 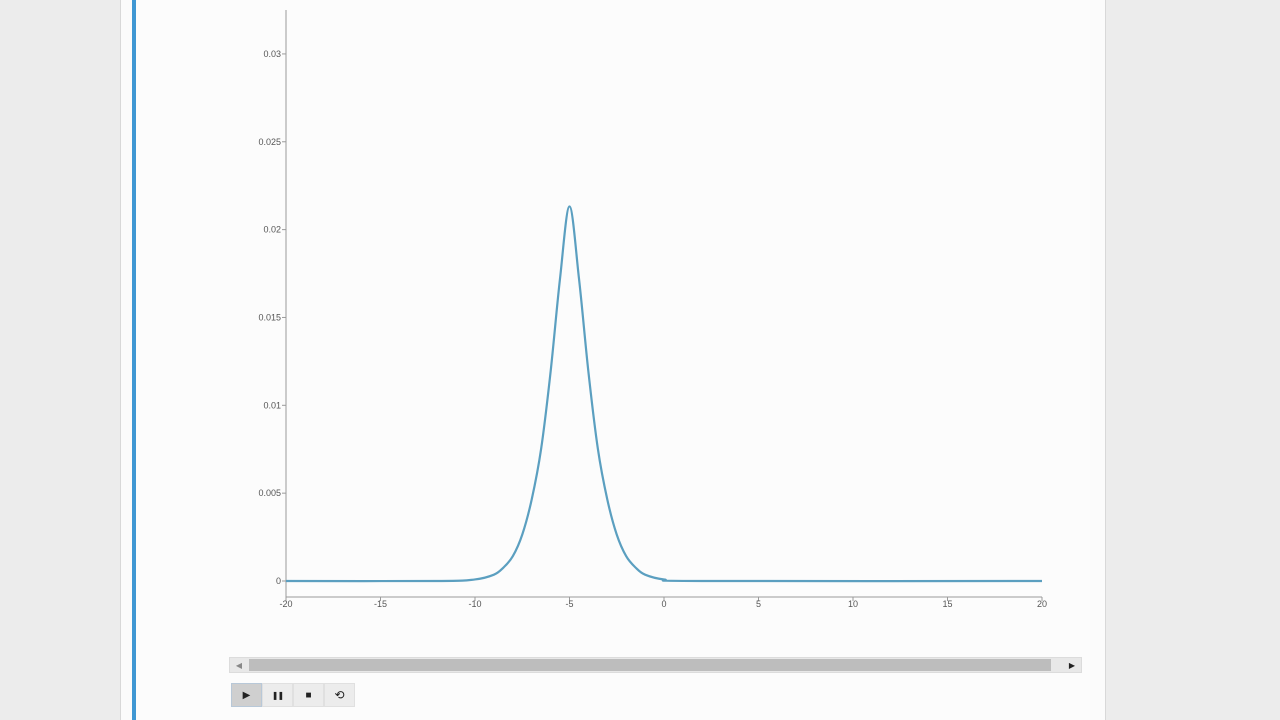 What do you see at coordinates (1042, 604) in the screenshot?
I see `x-tick-label: 20` at bounding box center [1042, 604].